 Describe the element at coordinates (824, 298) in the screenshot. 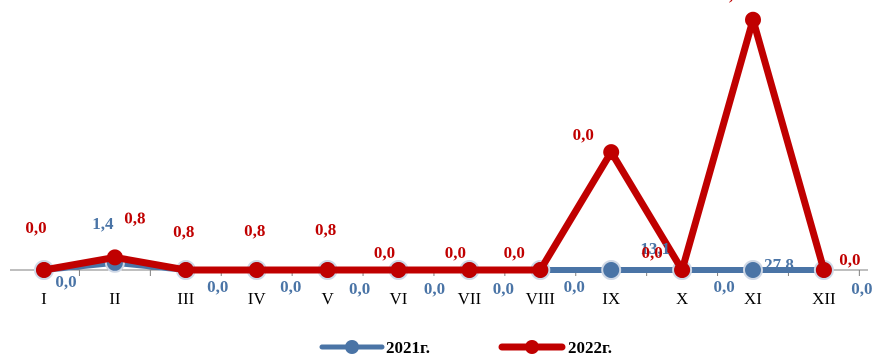

I see `x-tick-label: XII` at that location.